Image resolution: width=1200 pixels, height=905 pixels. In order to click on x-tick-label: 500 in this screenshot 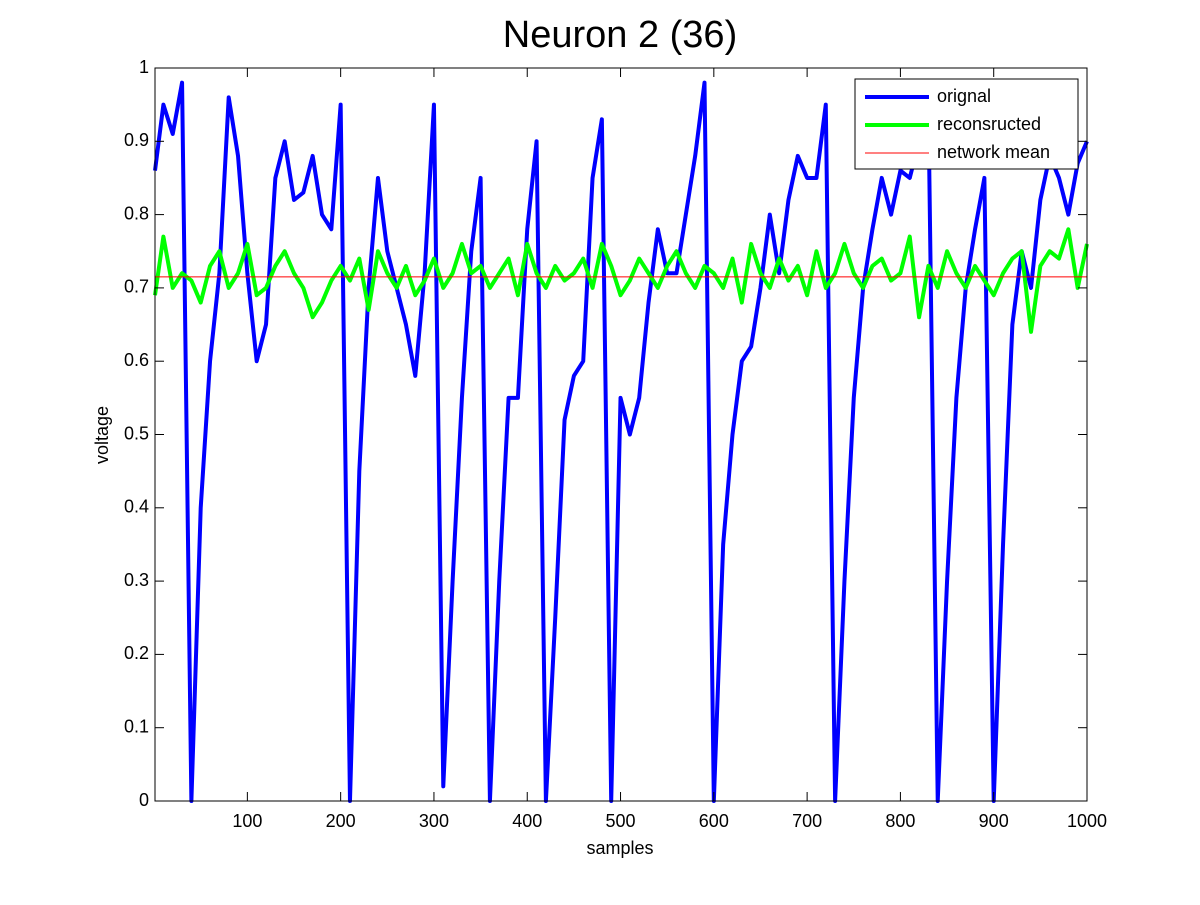, I will do `click(621, 821)`.